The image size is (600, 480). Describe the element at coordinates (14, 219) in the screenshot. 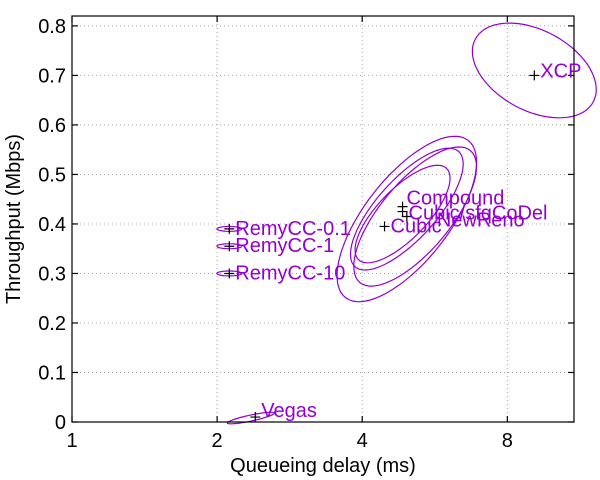

I see `y-axis-title: Throughput (Mbps)` at that location.